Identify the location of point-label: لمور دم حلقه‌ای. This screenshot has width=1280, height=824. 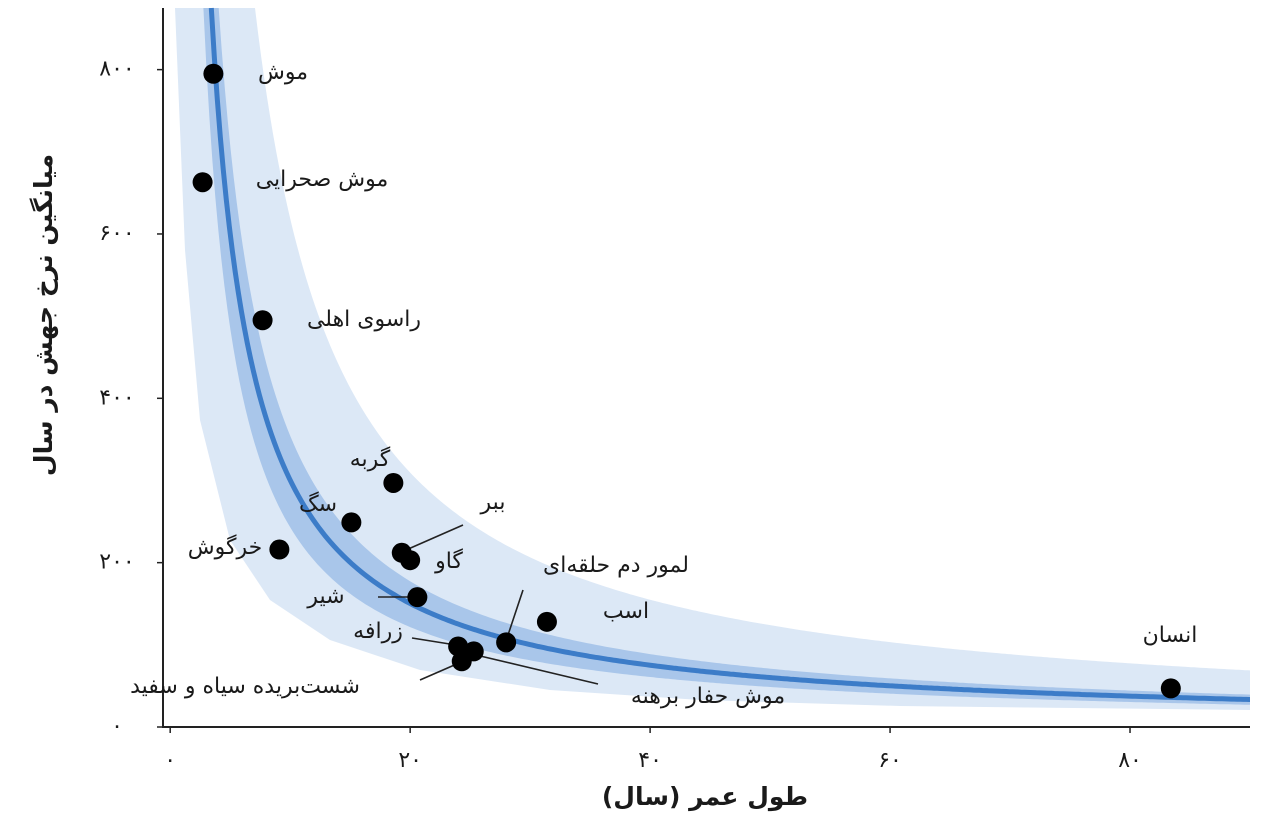
(616, 565).